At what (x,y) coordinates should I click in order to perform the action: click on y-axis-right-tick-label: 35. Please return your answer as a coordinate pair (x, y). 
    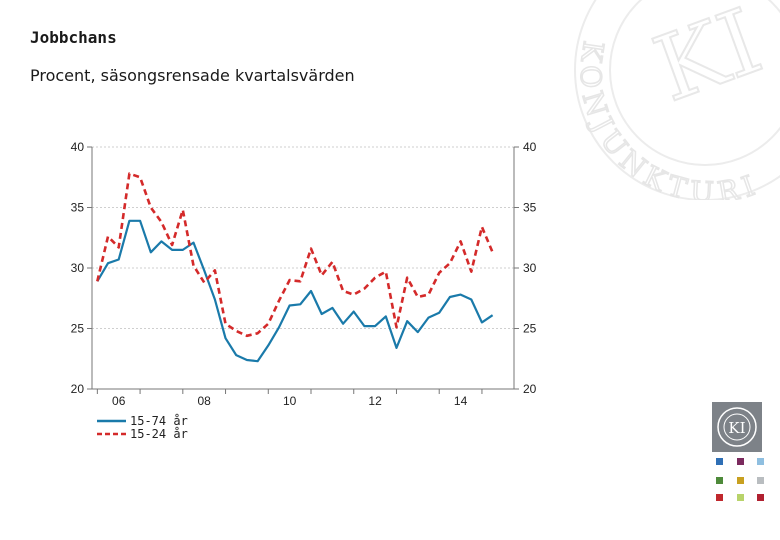
    Looking at the image, I should click on (530, 208).